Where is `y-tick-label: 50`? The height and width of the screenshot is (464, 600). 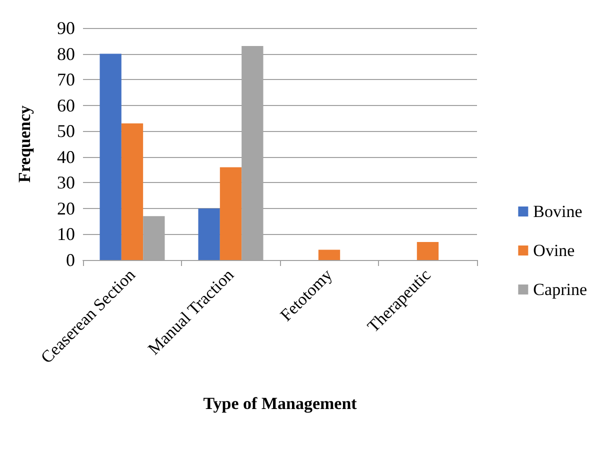
y-tick-label: 50 is located at coordinates (66, 131).